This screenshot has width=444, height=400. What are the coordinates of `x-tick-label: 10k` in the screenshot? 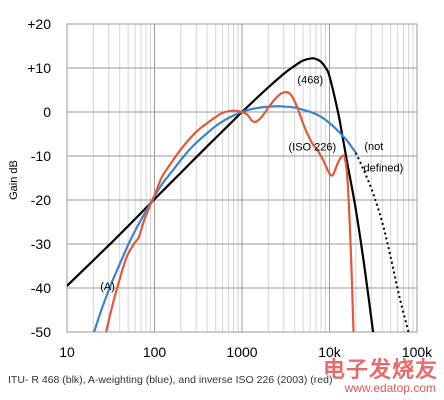 It's located at (330, 352).